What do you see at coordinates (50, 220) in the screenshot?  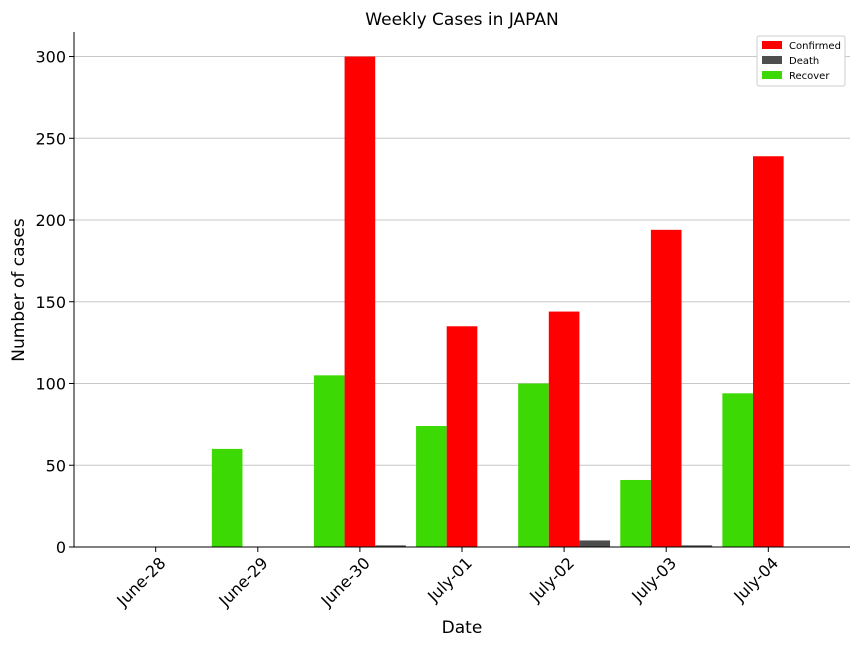 I see `y-tick-label: 200` at bounding box center [50, 220].